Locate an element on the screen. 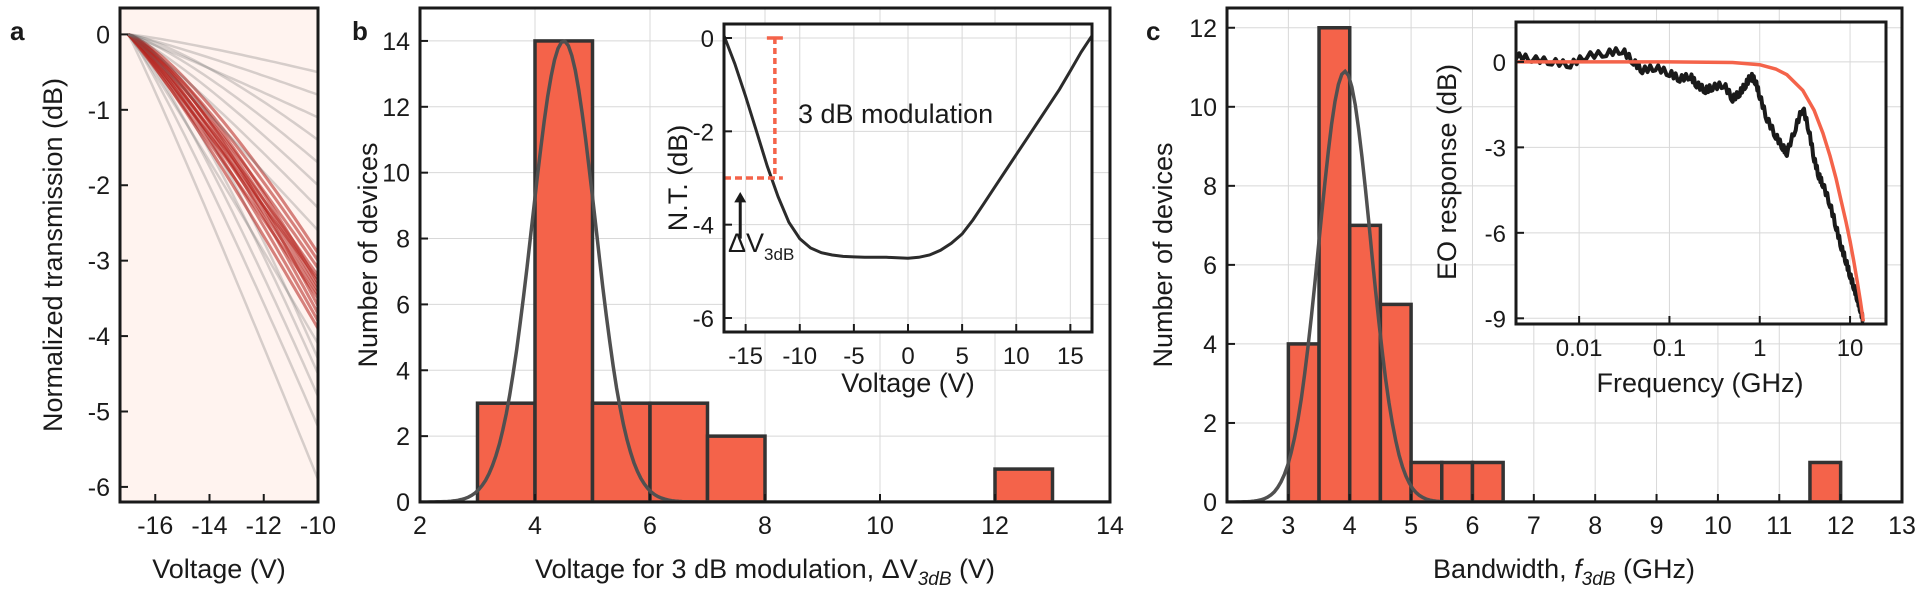 The height and width of the screenshot is (596, 1925). panel-b-inset-ticks: -15 -10 -5 0 5 10 15 0 -2 -4 -6 is located at coordinates (888, 198).